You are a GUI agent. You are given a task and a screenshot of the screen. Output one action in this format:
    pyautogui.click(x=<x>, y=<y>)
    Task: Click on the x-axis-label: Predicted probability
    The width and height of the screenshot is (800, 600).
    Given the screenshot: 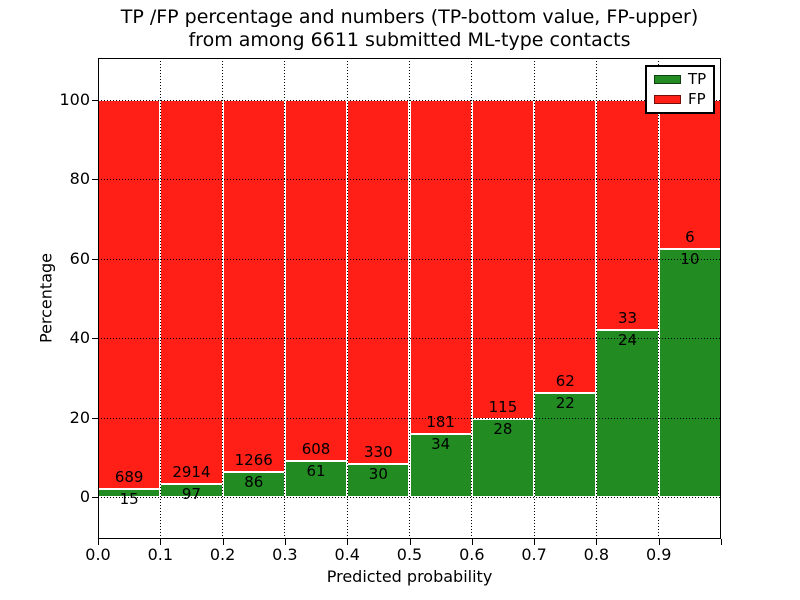 What is the action you would take?
    pyautogui.click(x=409, y=576)
    